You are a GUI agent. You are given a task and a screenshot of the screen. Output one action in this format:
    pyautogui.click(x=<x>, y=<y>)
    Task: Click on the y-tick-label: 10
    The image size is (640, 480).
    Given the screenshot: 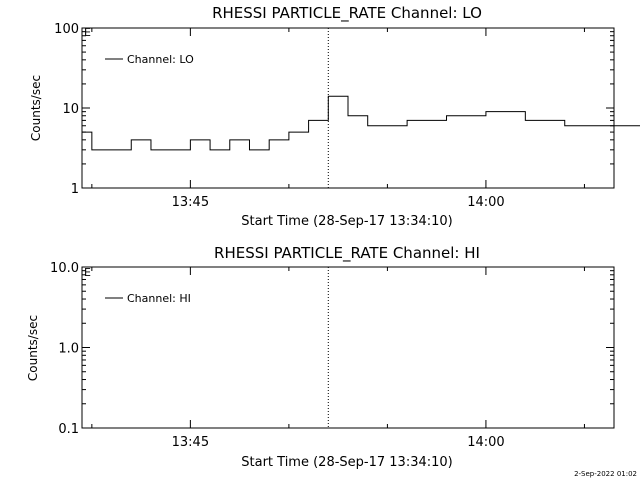 What is the action you would take?
    pyautogui.click(x=70, y=109)
    